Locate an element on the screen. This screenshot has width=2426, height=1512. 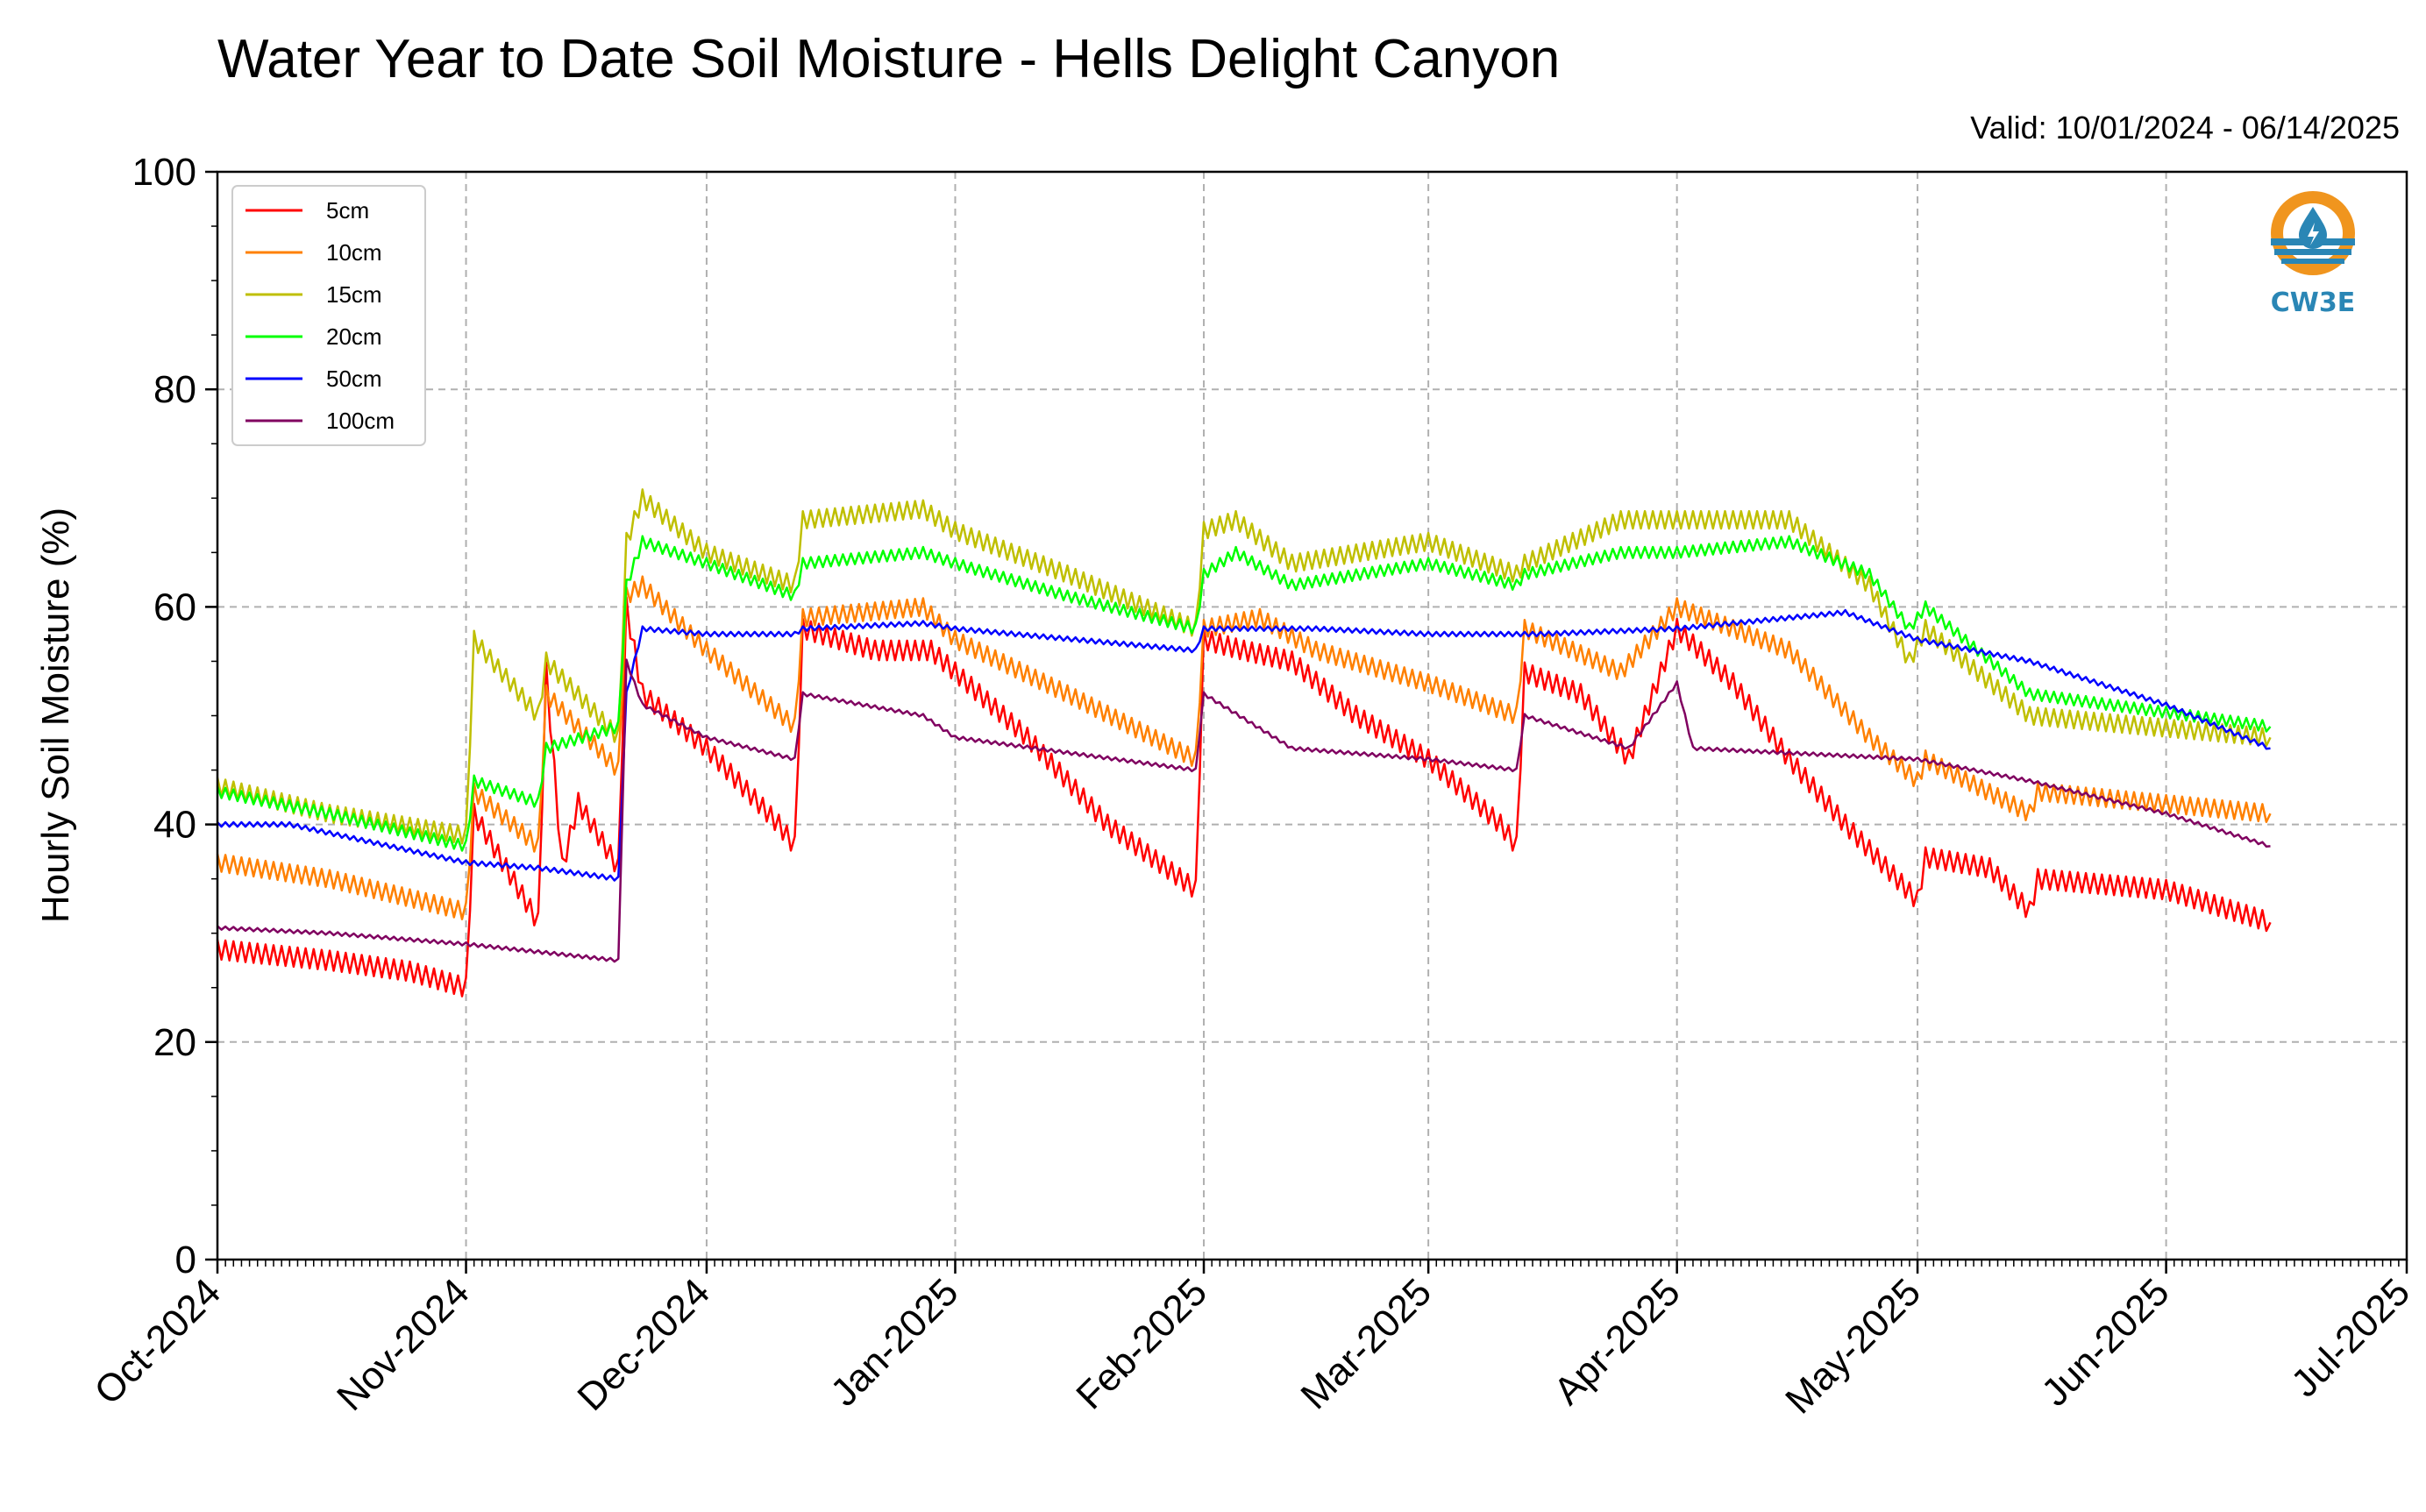
legend-label-50cm: 50cm is located at coordinates (354, 379).